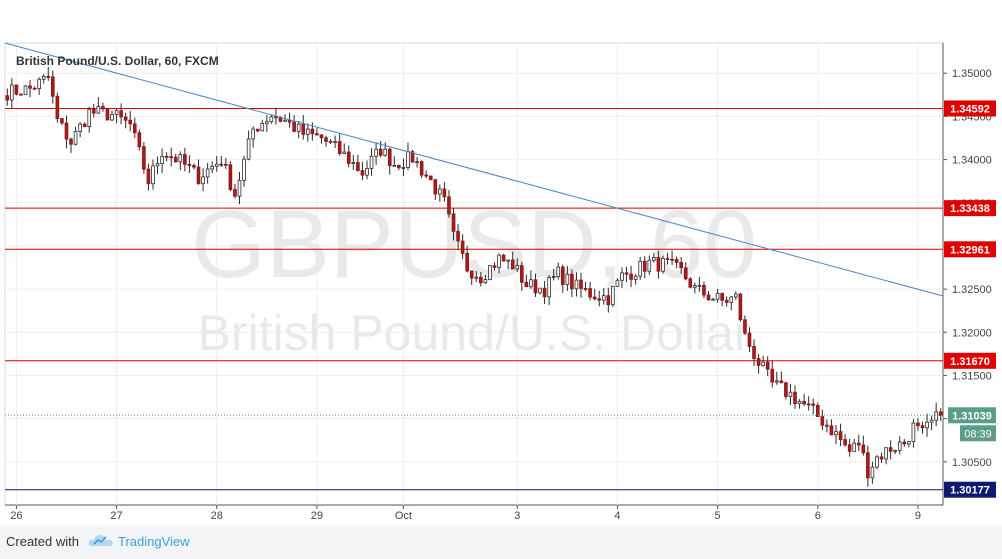 The image size is (1002, 559). I want to click on x-tick-label: 3, so click(517, 516).